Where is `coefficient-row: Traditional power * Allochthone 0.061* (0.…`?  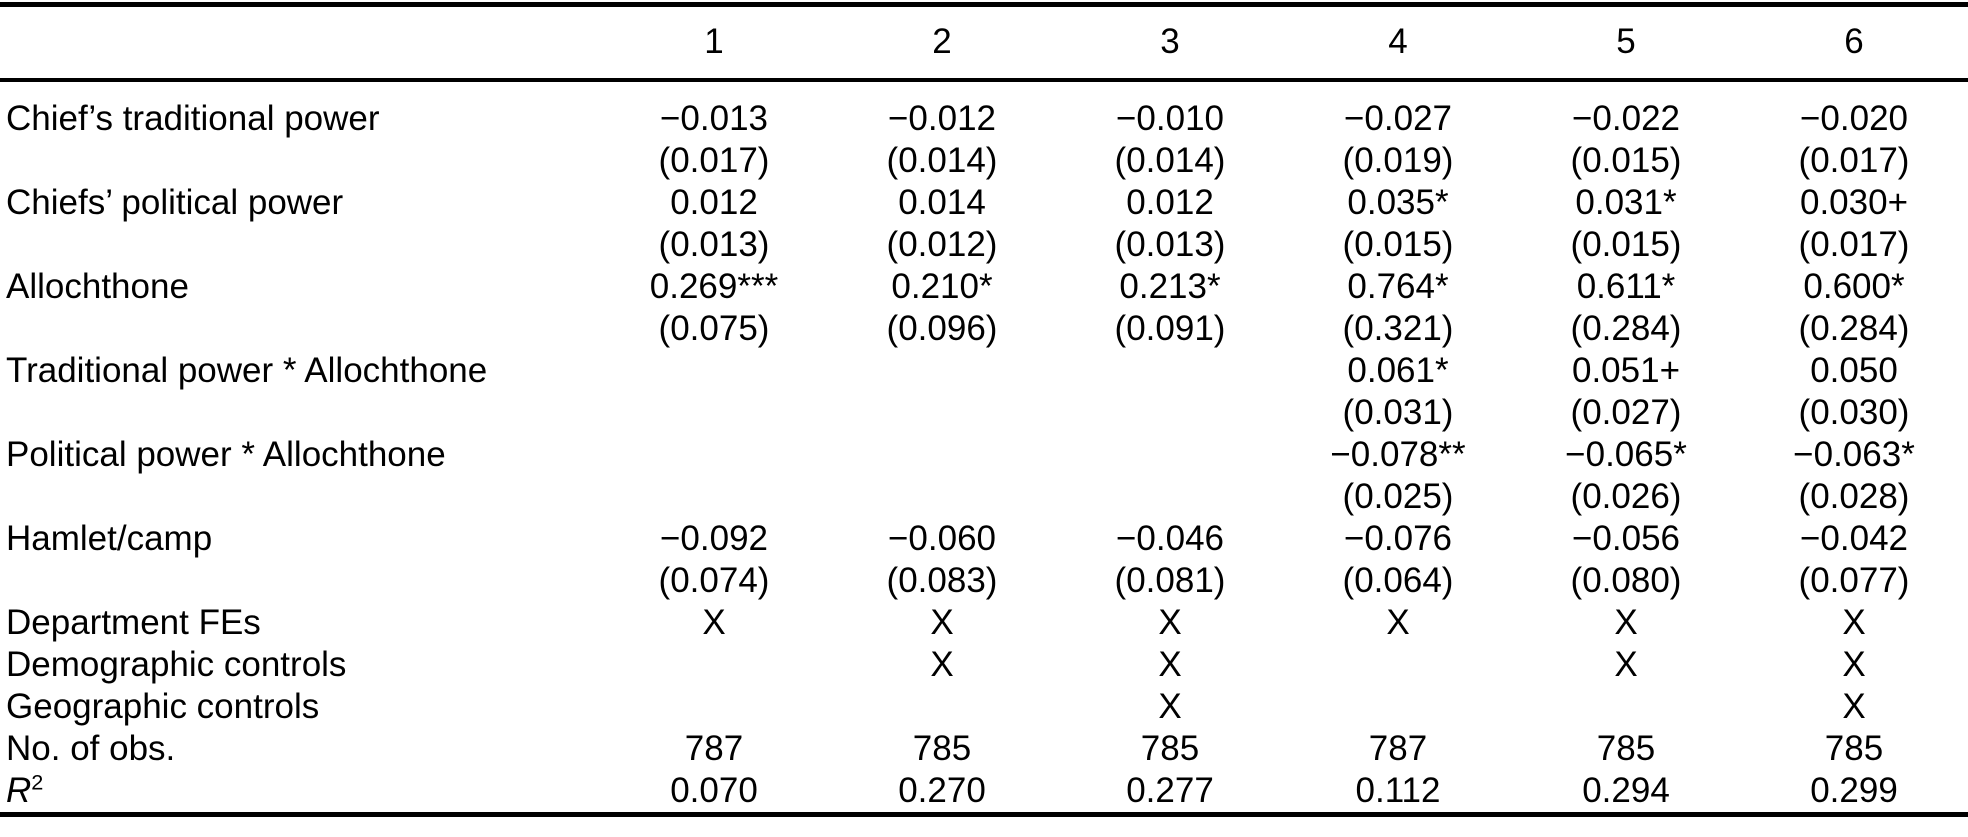
coefficient-row: Traditional power * Allochthone 0.061* (0.… is located at coordinates (984, 392).